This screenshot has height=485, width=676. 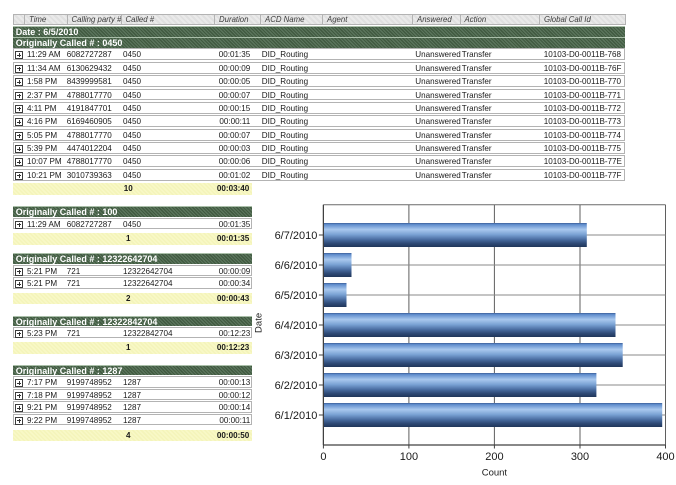 I want to click on svg-text: Date, so click(x=259, y=323).